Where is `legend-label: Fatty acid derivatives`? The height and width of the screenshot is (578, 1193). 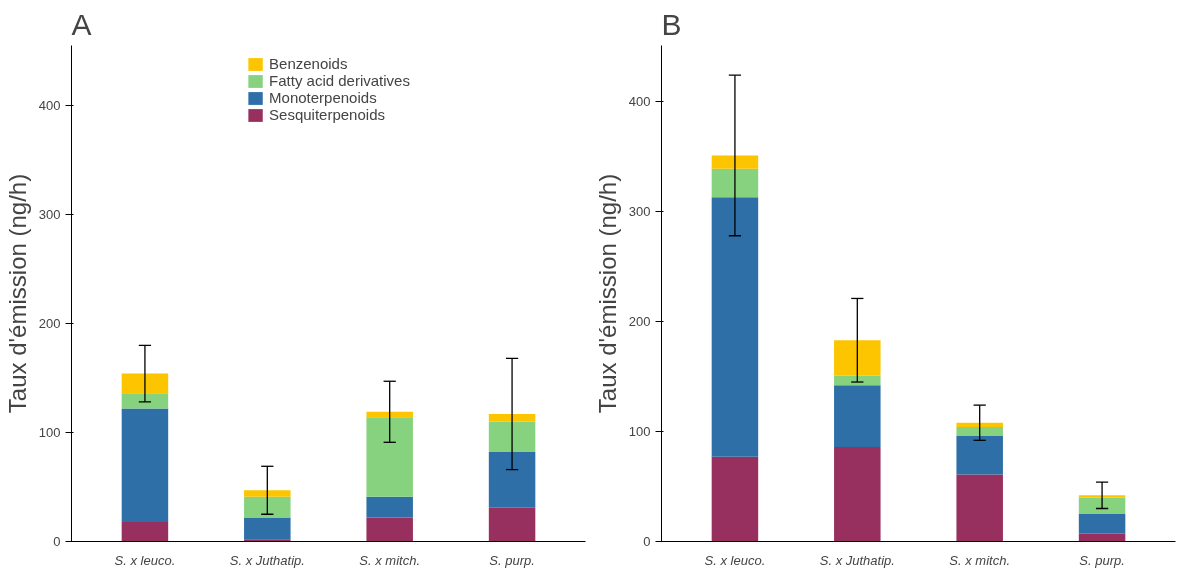
legend-label: Fatty acid derivatives is located at coordinates (339, 80).